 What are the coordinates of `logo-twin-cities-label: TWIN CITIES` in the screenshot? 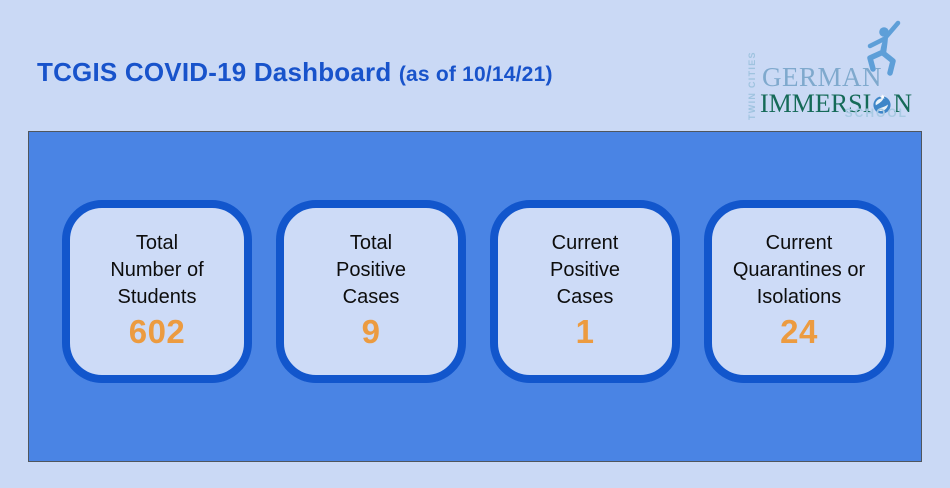 It's located at (752, 85).